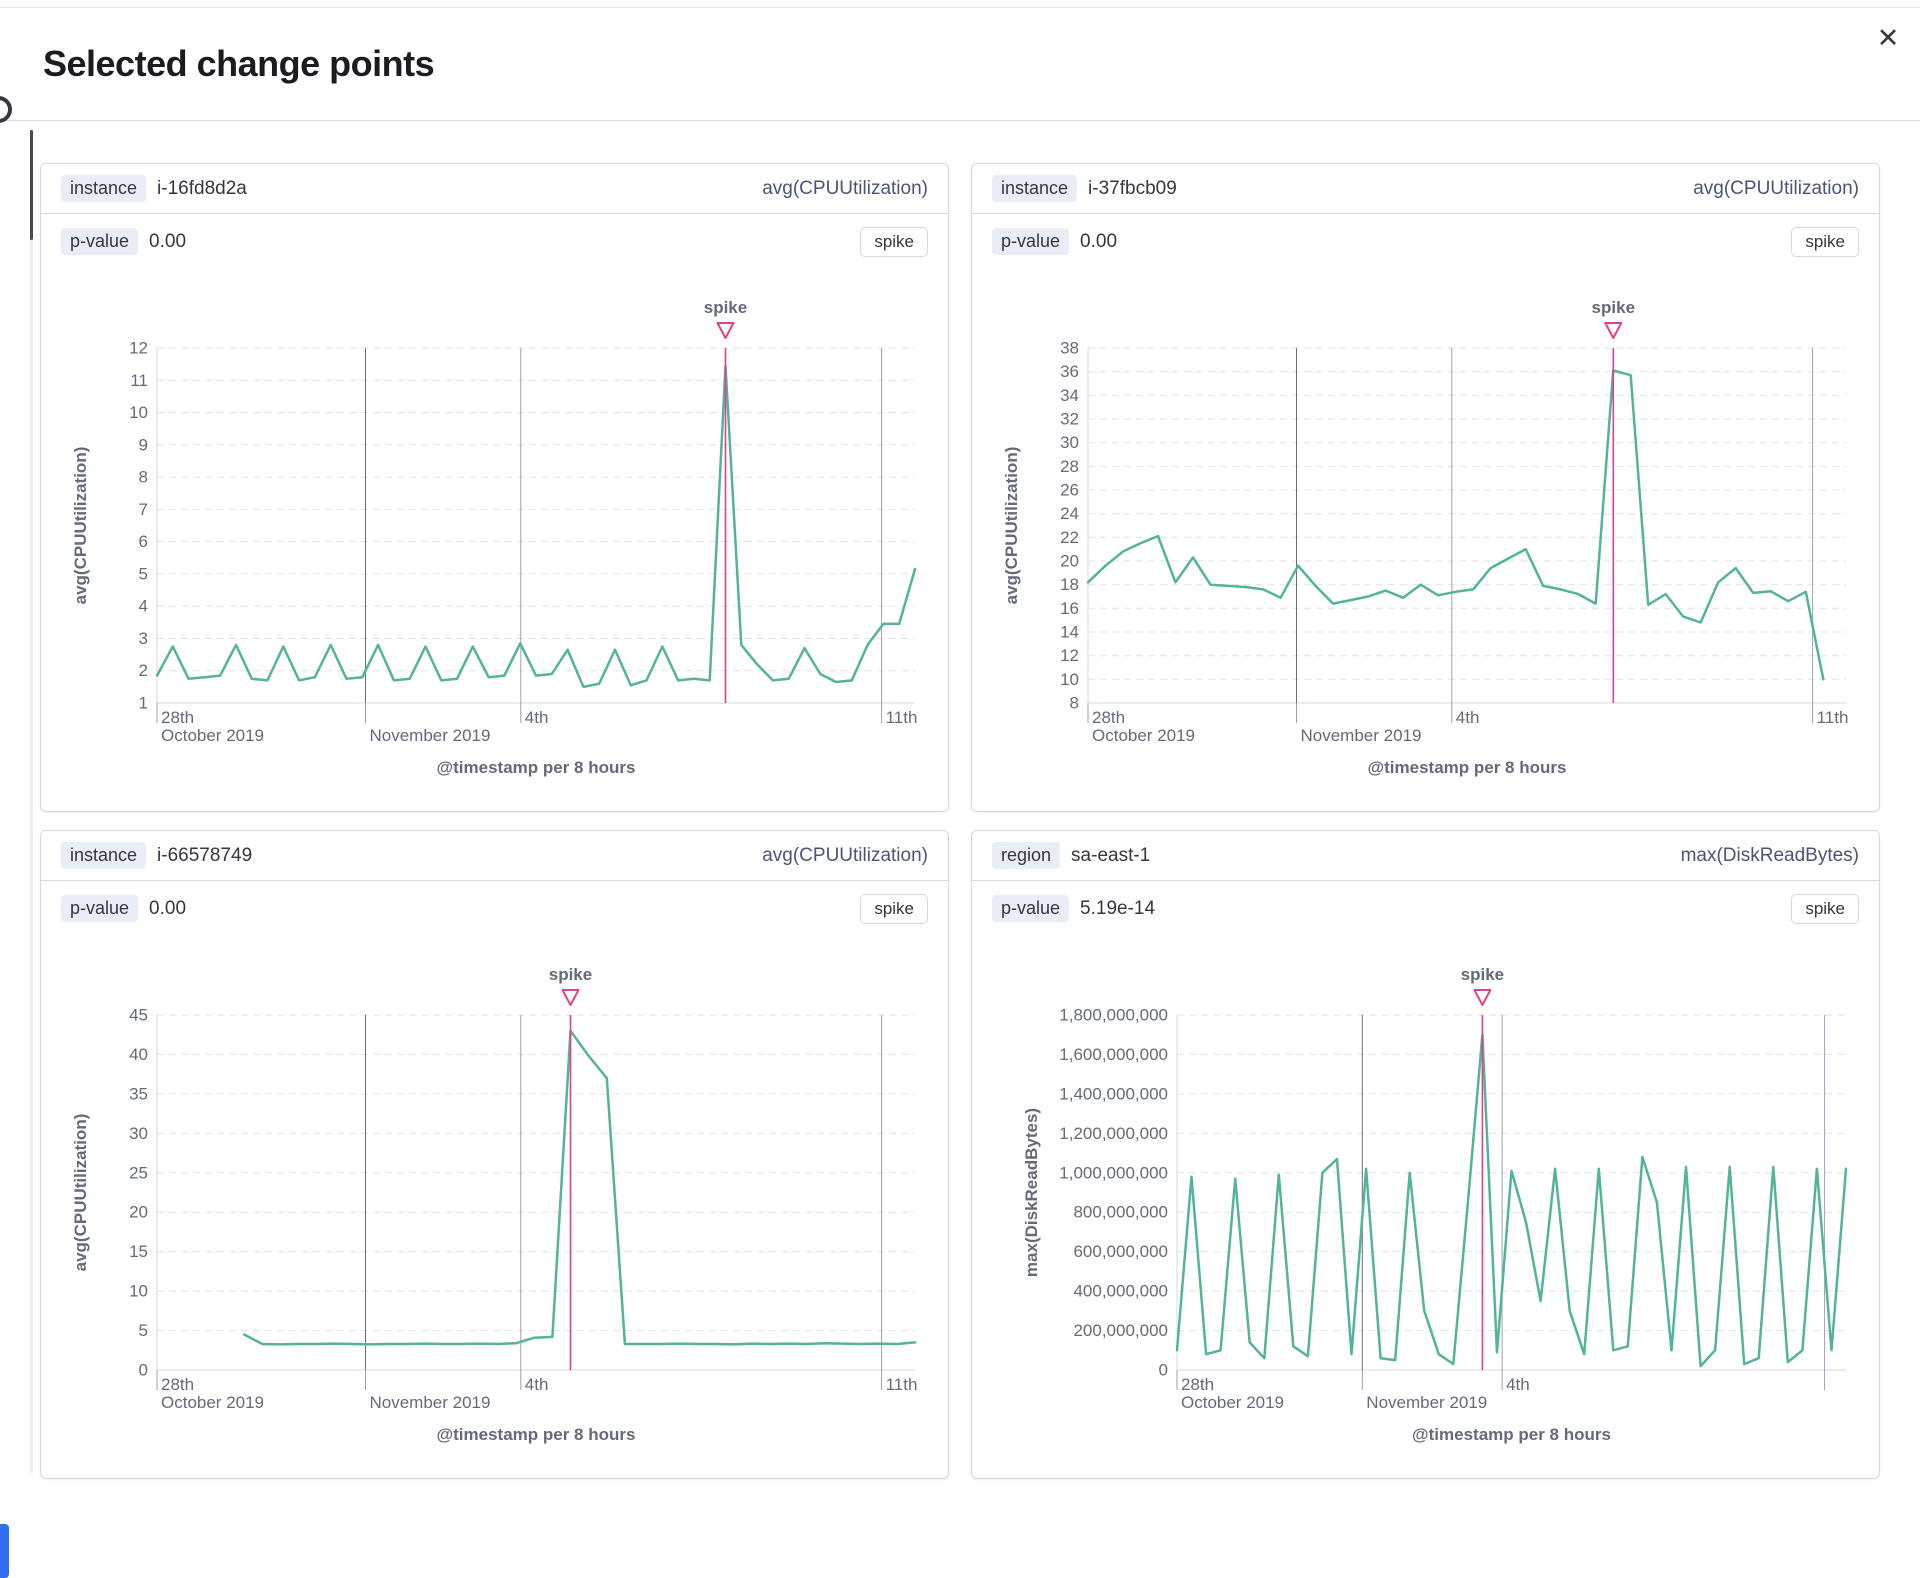 This screenshot has width=1920, height=1578. Describe the element at coordinates (31, 800) in the screenshot. I see `underlying-scrollbar-track` at that location.